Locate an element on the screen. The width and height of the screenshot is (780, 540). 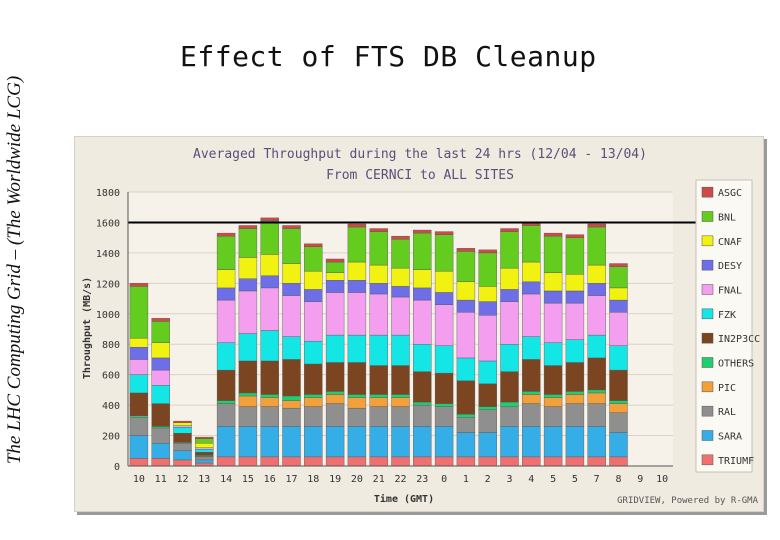
y-tick-label: 1600 is located at coordinates (108, 223).